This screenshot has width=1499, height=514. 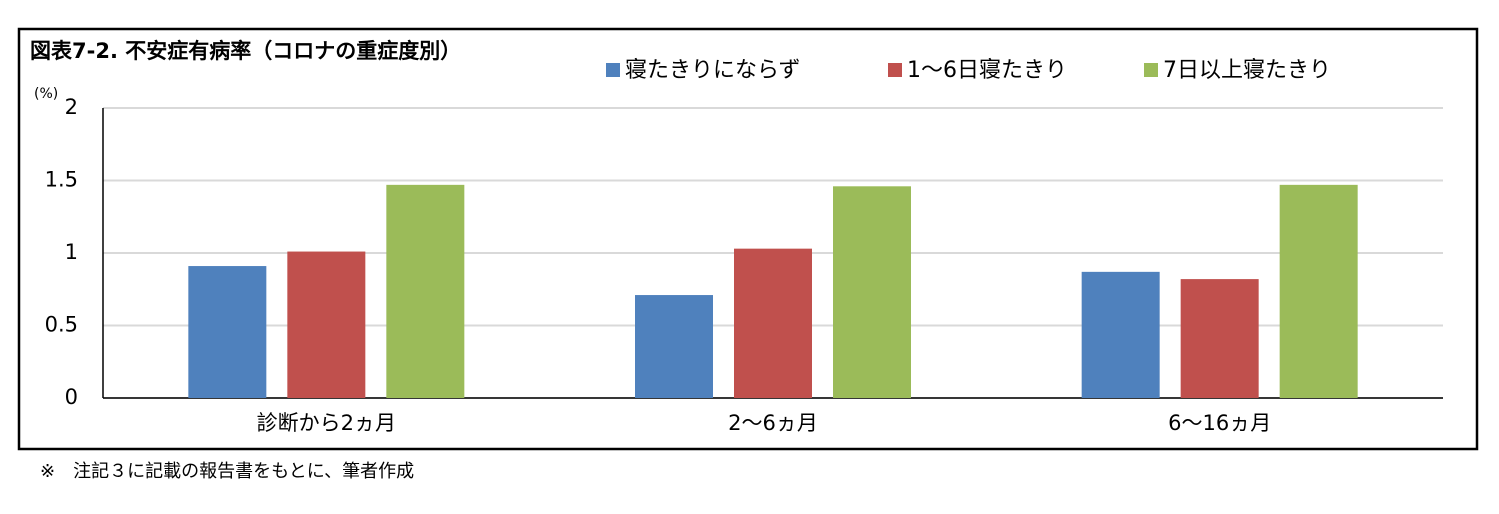 I want to click on y-tick-label: 2, so click(x=71, y=107).